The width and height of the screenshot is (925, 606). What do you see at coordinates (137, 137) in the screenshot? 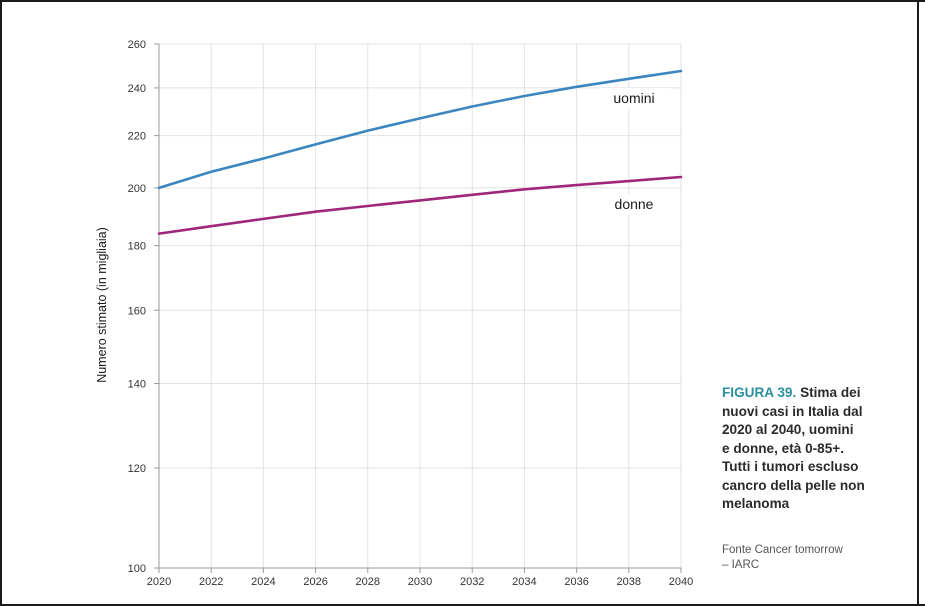
I see `y-tick-label-220: 220` at bounding box center [137, 137].